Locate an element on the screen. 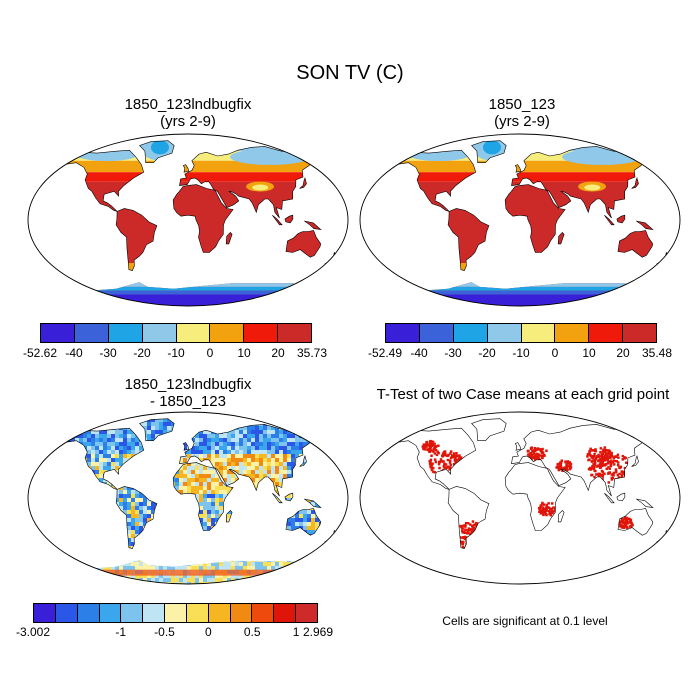 Image resolution: width=700 pixels, height=700 pixels. panel-2-colorbar is located at coordinates (521, 333).